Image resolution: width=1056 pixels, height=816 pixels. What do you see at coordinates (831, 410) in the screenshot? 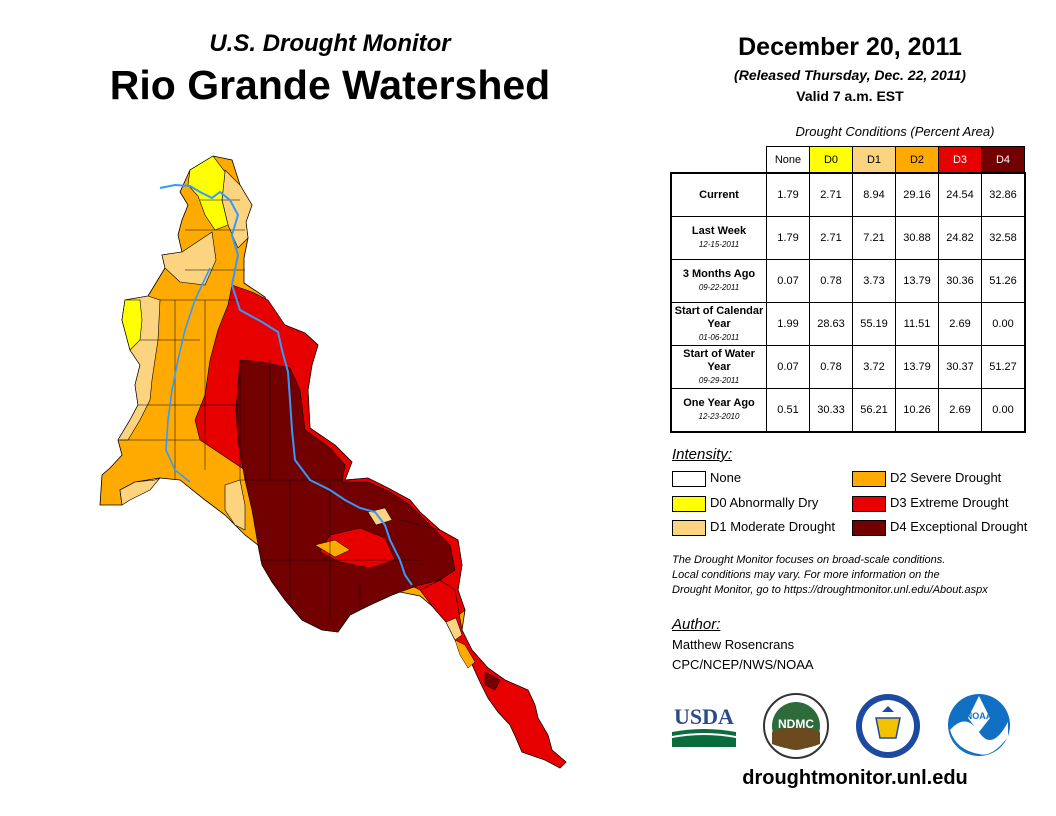
I see `cell-value: 30.33` at bounding box center [831, 410].